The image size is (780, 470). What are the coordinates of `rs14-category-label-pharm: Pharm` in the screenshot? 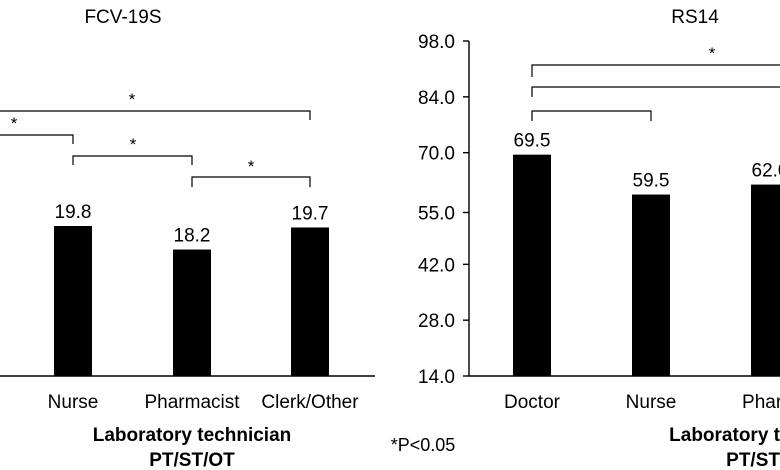 It's located at (761, 402).